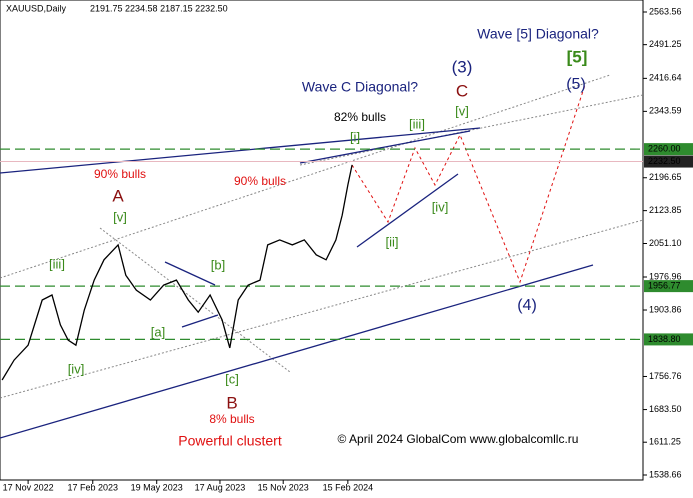  What do you see at coordinates (230, 441) in the screenshot?
I see `annotation: Powerful clustert` at bounding box center [230, 441].